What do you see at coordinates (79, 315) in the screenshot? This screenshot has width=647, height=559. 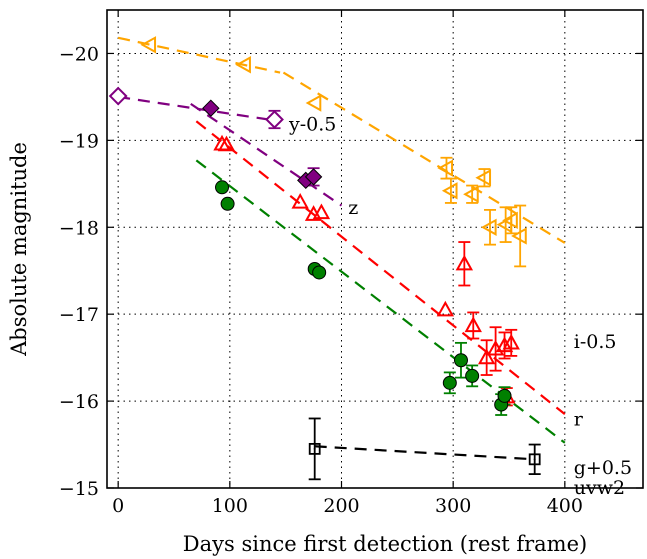 I see `y-tick-label: −17` at bounding box center [79, 315].